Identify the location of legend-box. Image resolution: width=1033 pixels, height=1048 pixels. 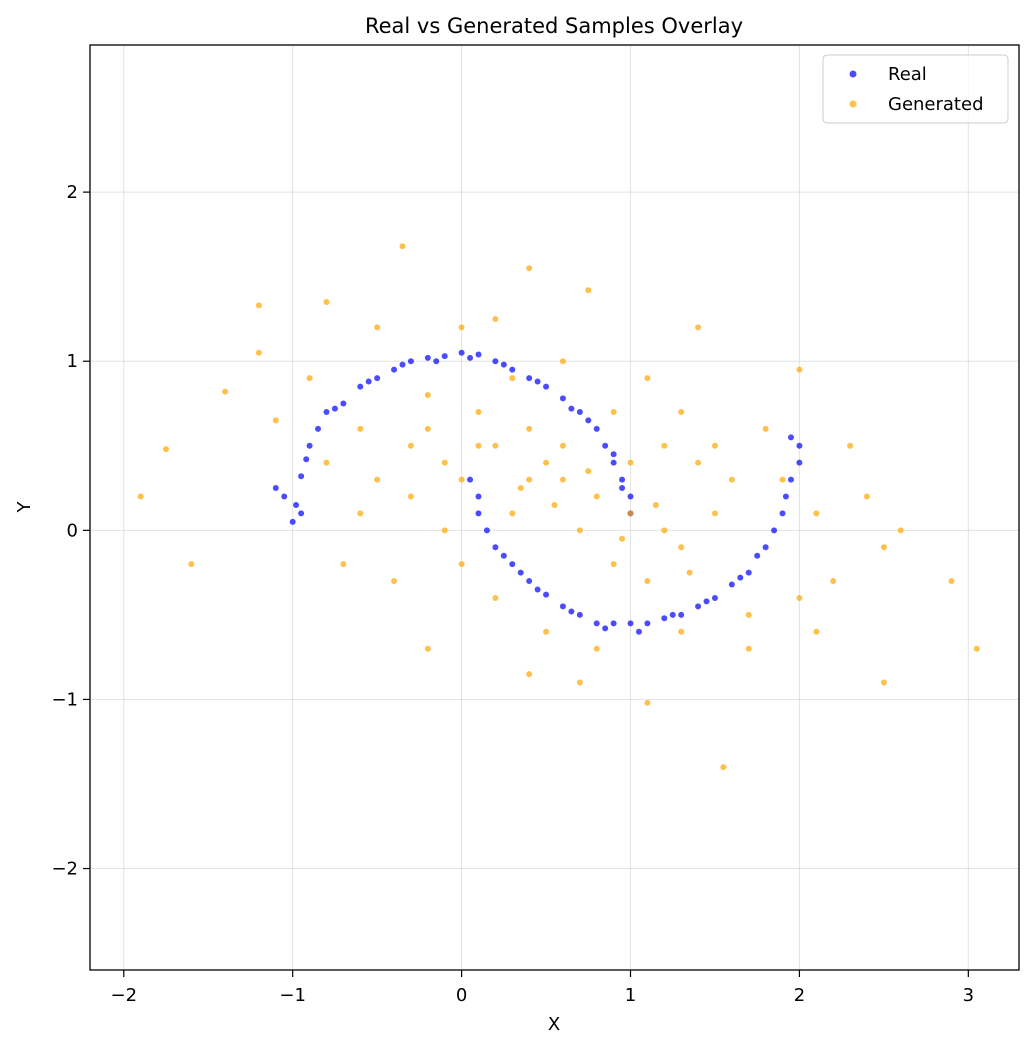
(915, 89).